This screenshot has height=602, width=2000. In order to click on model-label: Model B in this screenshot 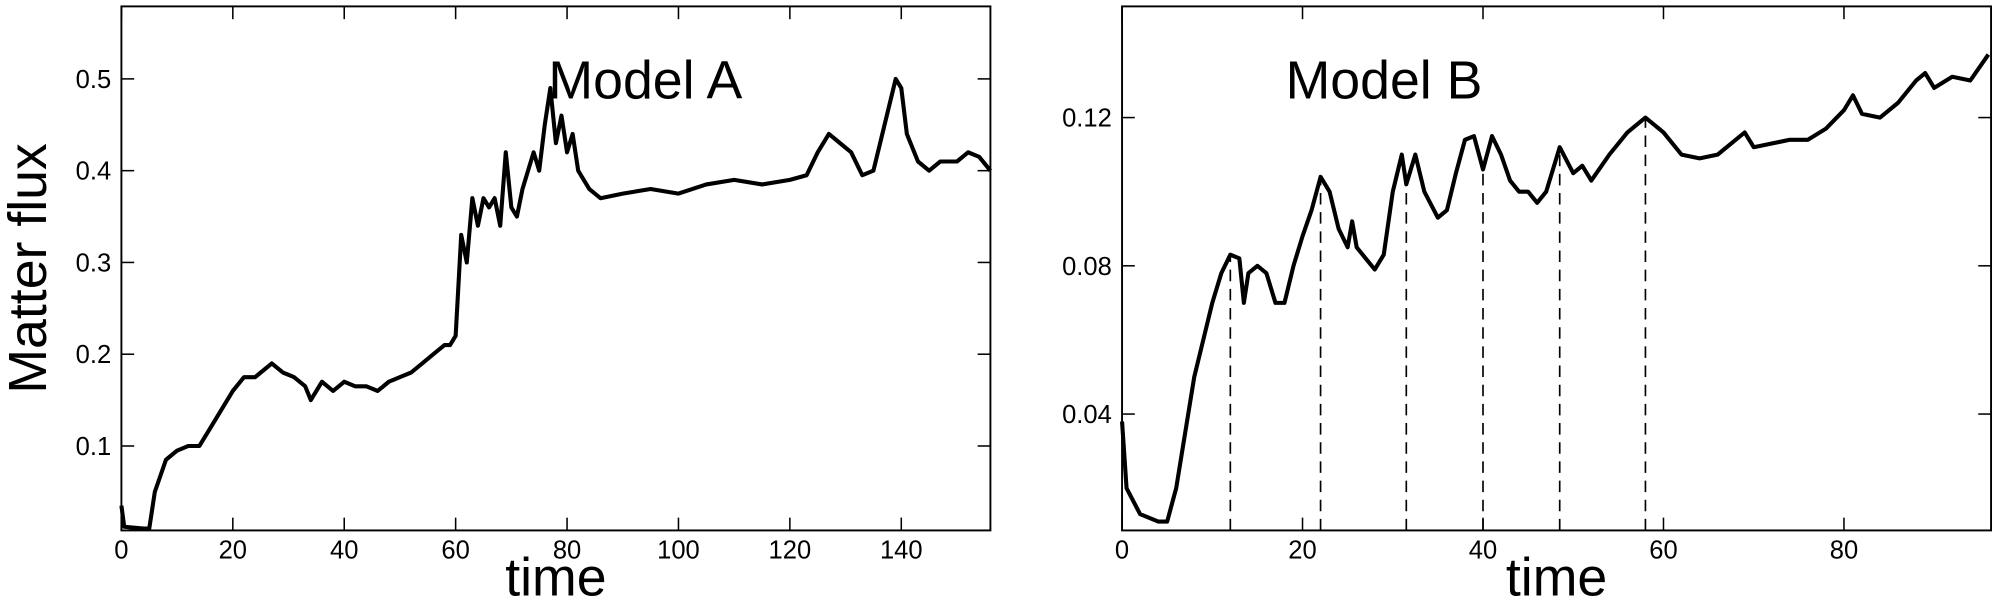, I will do `click(1384, 80)`.